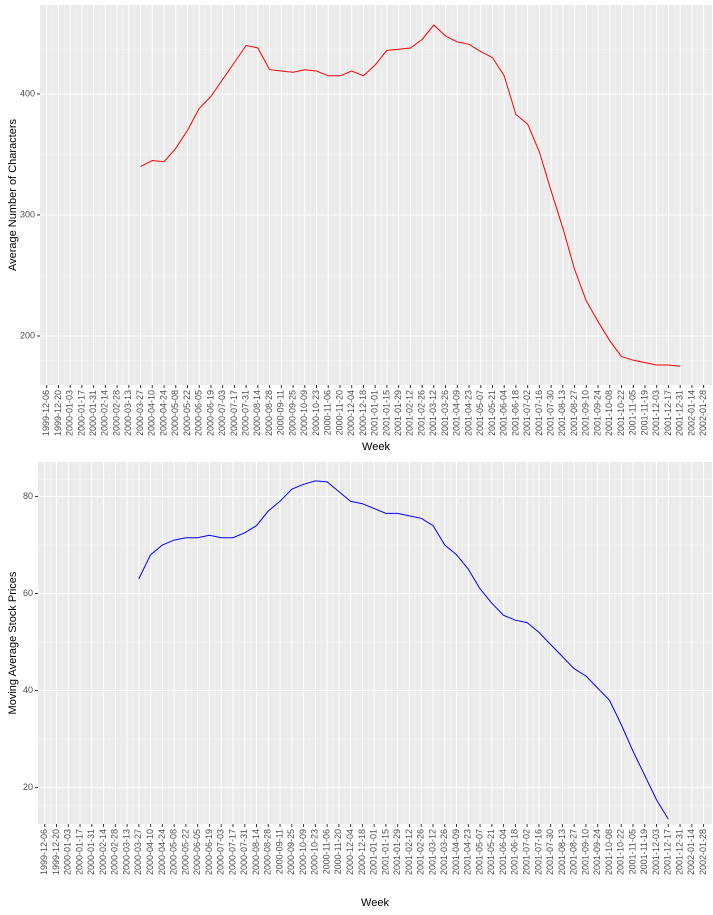  I want to click on x-tick-label: 1999-12-06, so click(46, 413).